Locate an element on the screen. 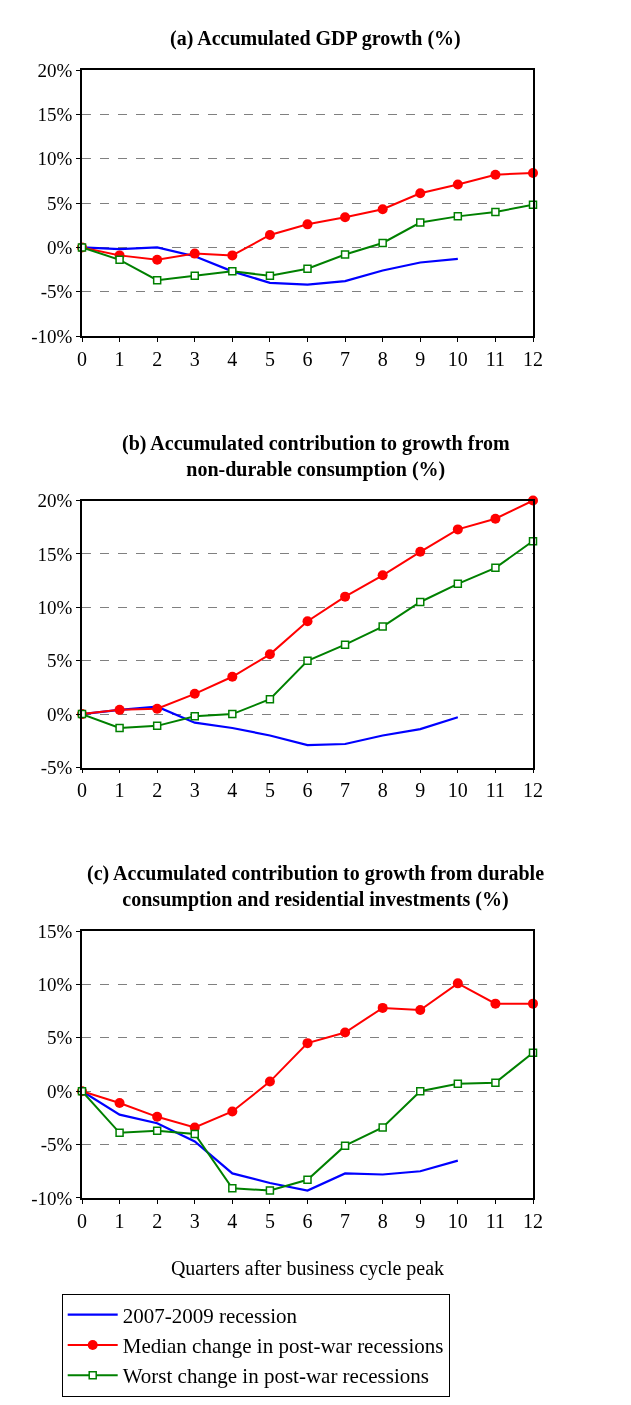 This screenshot has width=631, height=1405. legend-label: 2007-2009 recession is located at coordinates (210, 1315).